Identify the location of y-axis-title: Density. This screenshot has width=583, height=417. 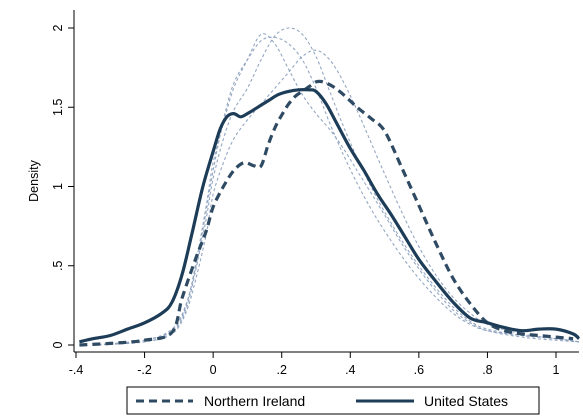
(34, 180).